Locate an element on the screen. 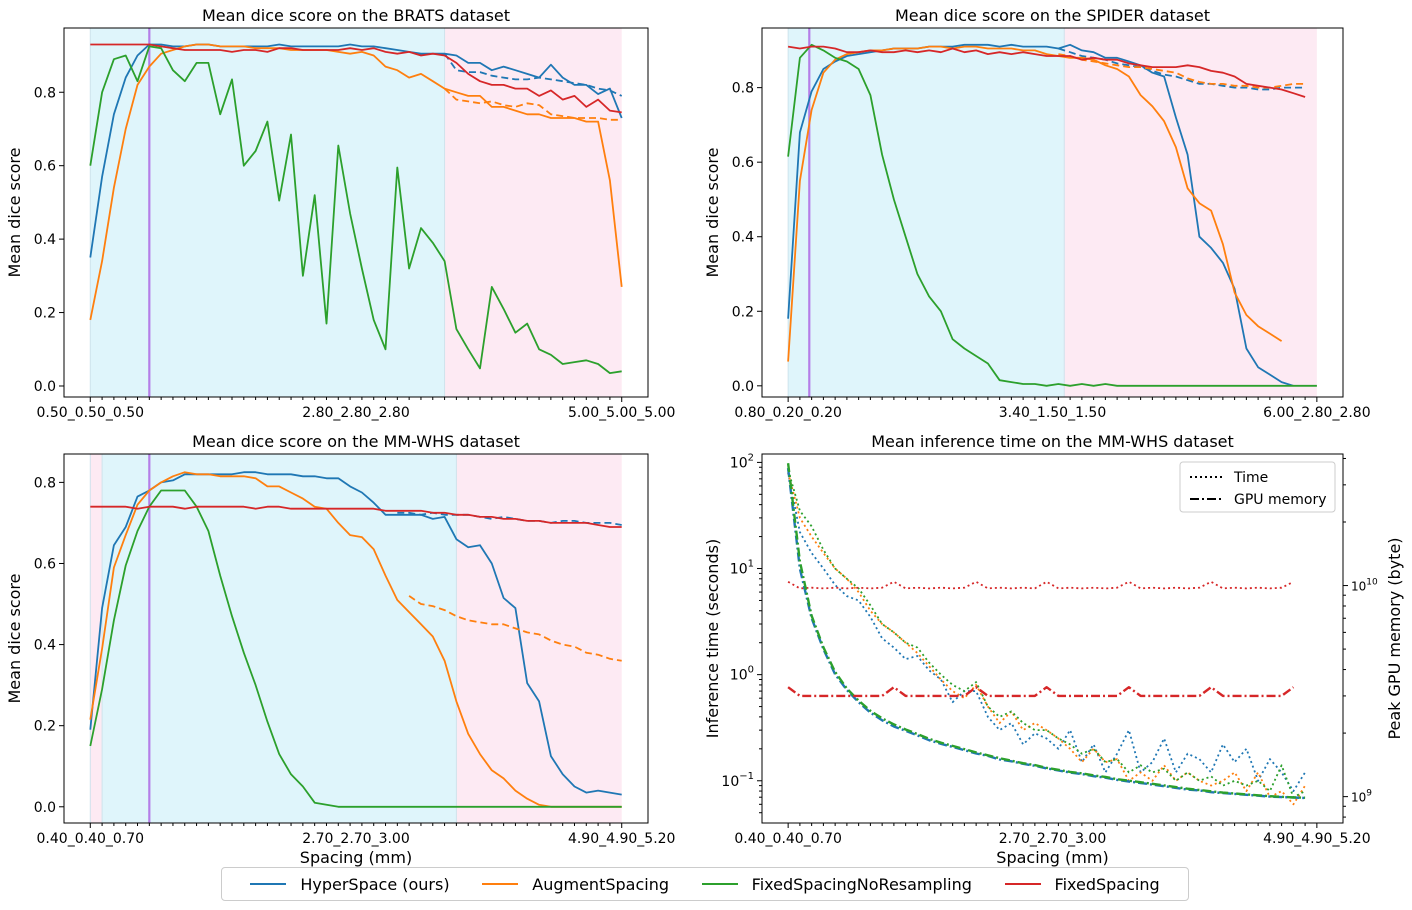 This screenshot has height=910, width=1412. series-fixed-dotted is located at coordinates (1040, 585).